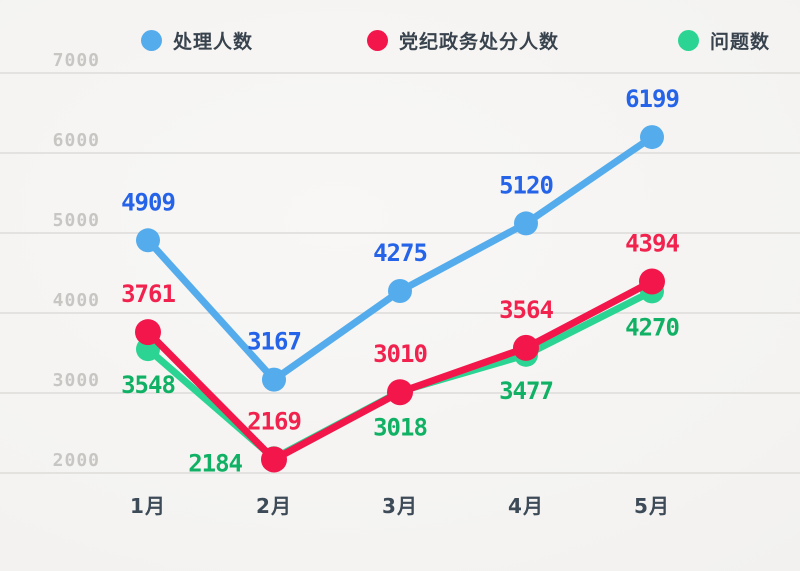 The height and width of the screenshot is (571, 800). Describe the element at coordinates (76, 300) in the screenshot. I see `y-tick-label: 4000` at that location.